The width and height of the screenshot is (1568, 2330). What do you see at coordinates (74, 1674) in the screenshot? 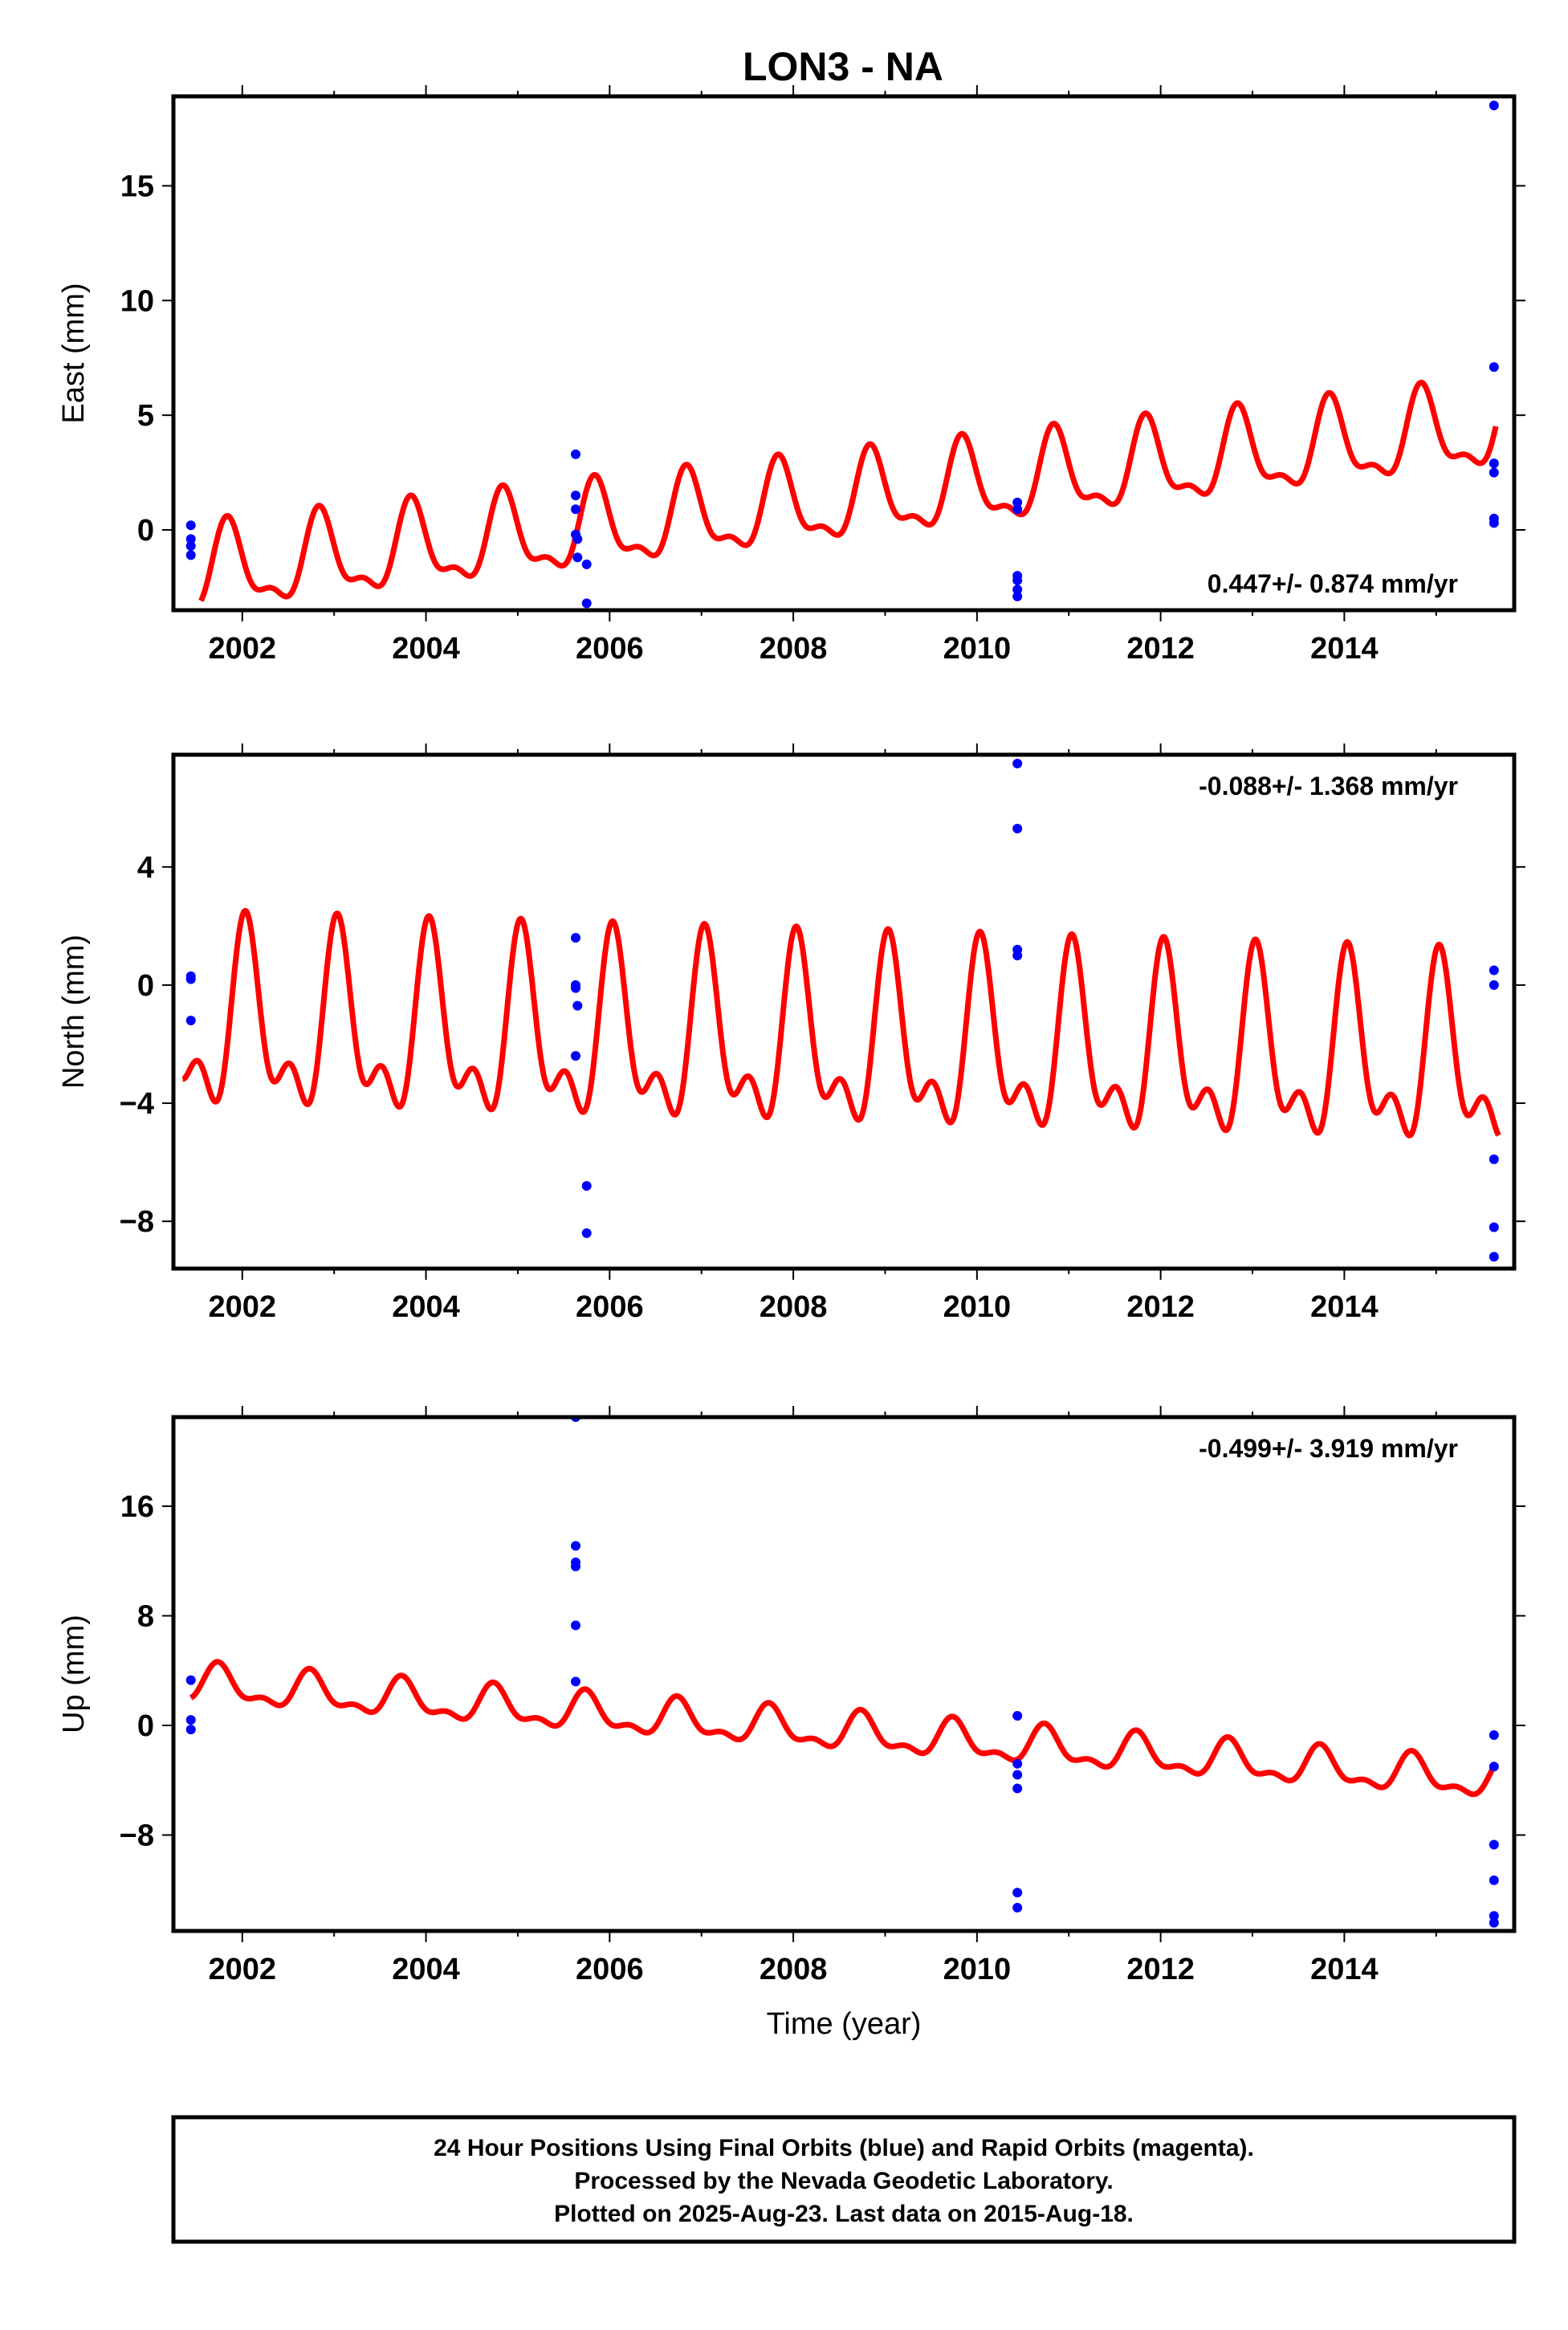
I see `y-axis-label: Up (mm)` at bounding box center [74, 1674].